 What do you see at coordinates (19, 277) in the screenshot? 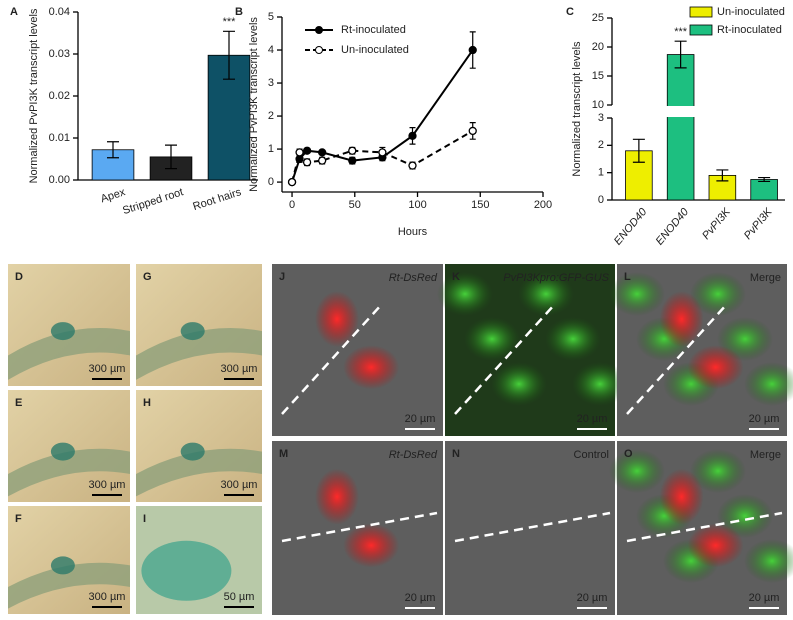
I see `panel-label: D` at bounding box center [19, 277].